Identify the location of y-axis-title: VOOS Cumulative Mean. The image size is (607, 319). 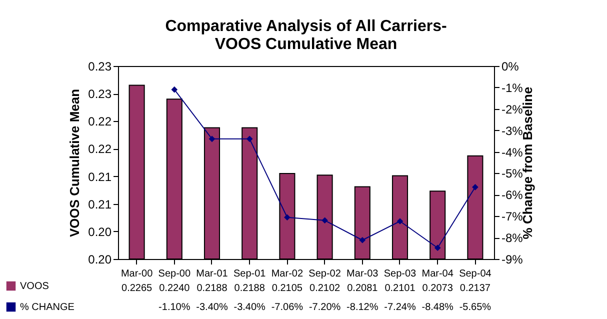
(74, 163).